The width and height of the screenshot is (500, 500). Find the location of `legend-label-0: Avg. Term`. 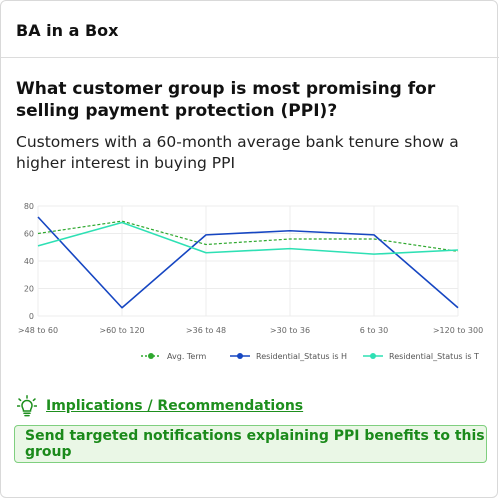

legend-label-0: Avg. Term is located at coordinates (187, 356).